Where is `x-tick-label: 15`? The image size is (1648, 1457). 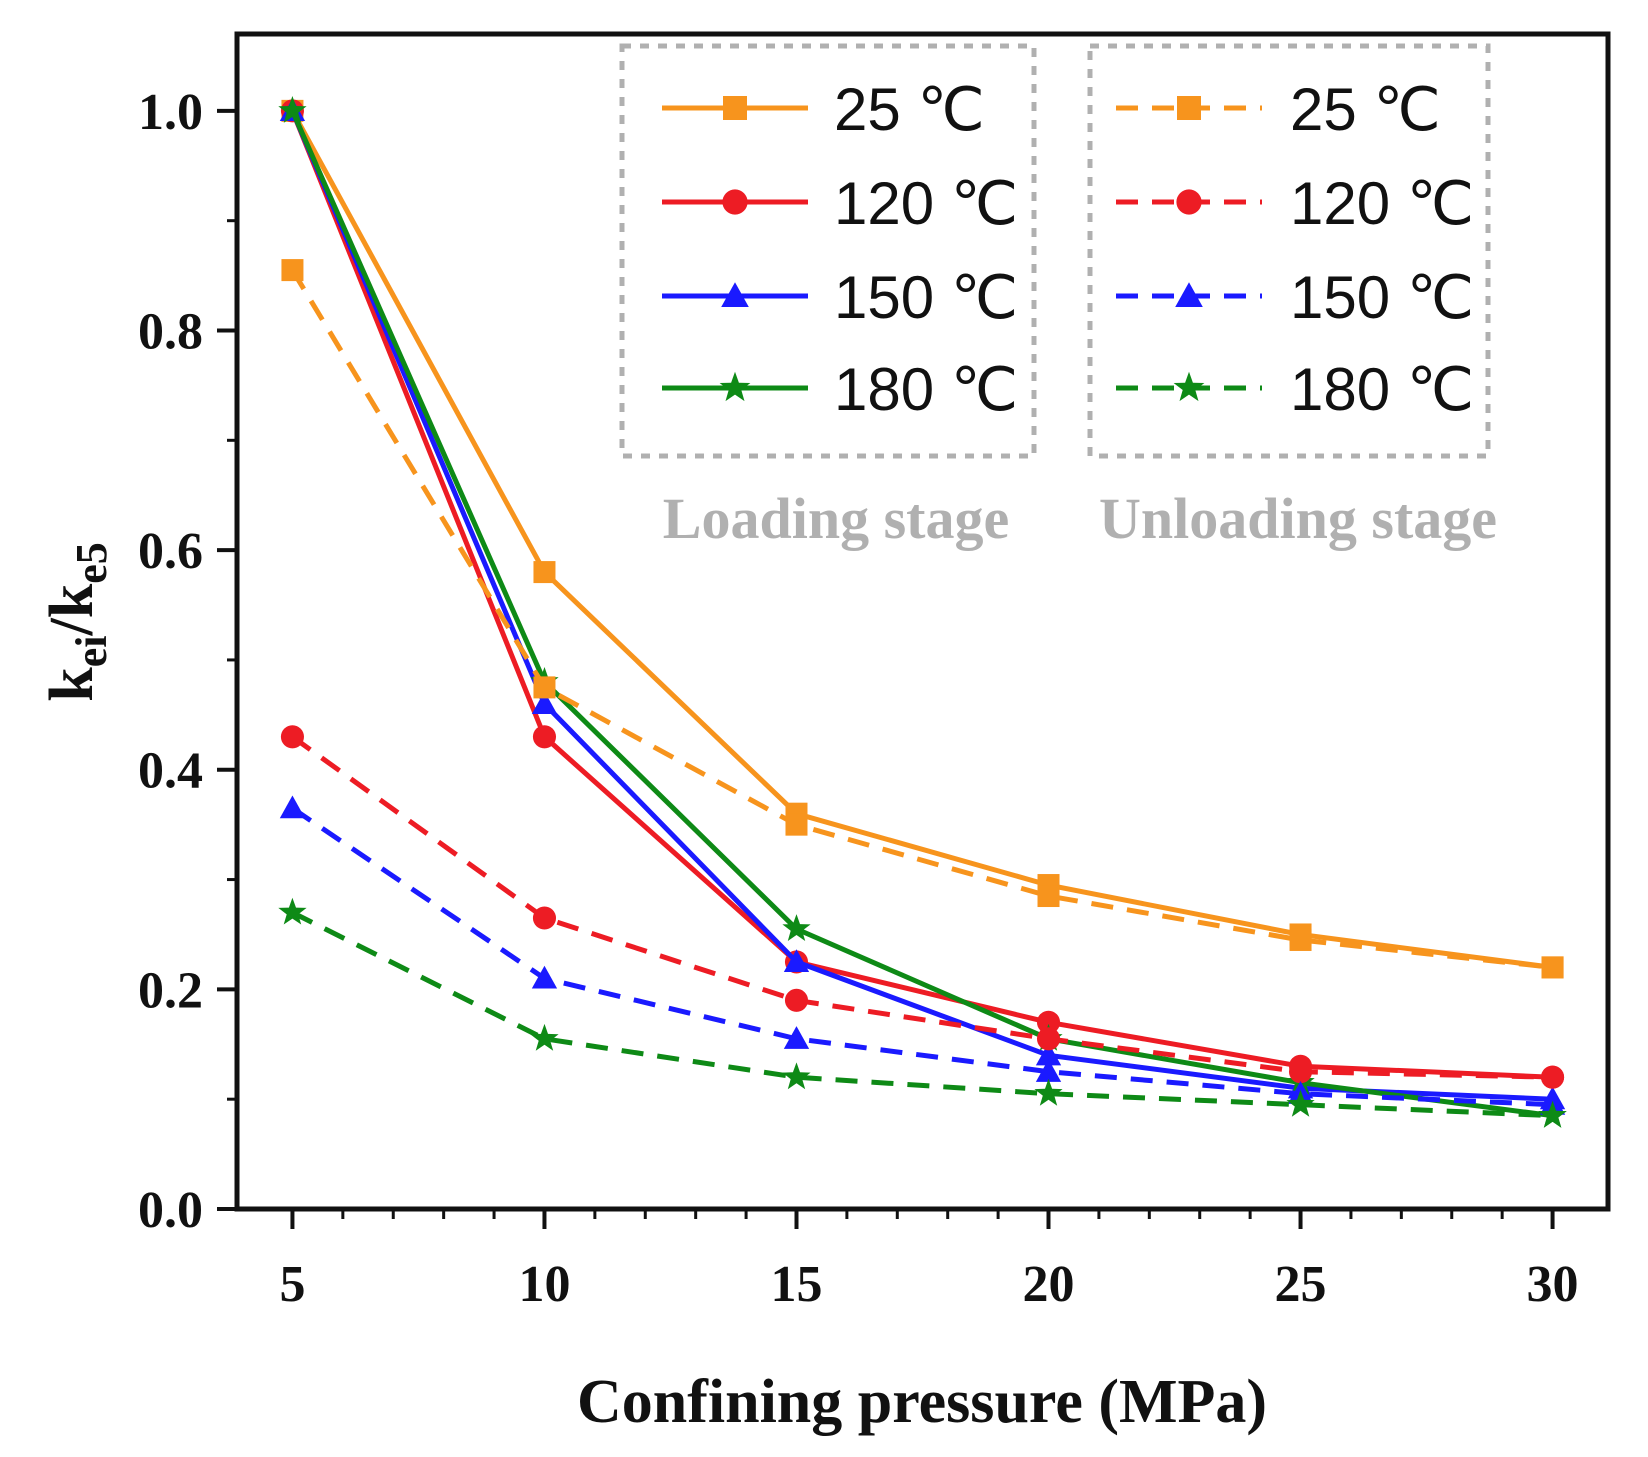 x-tick-label: 15 is located at coordinates (796, 1284).